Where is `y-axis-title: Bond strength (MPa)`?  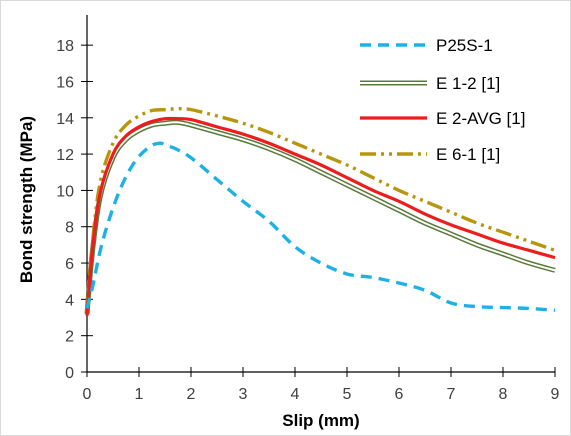
y-axis-title: Bond strength (MPa) is located at coordinates (26, 199).